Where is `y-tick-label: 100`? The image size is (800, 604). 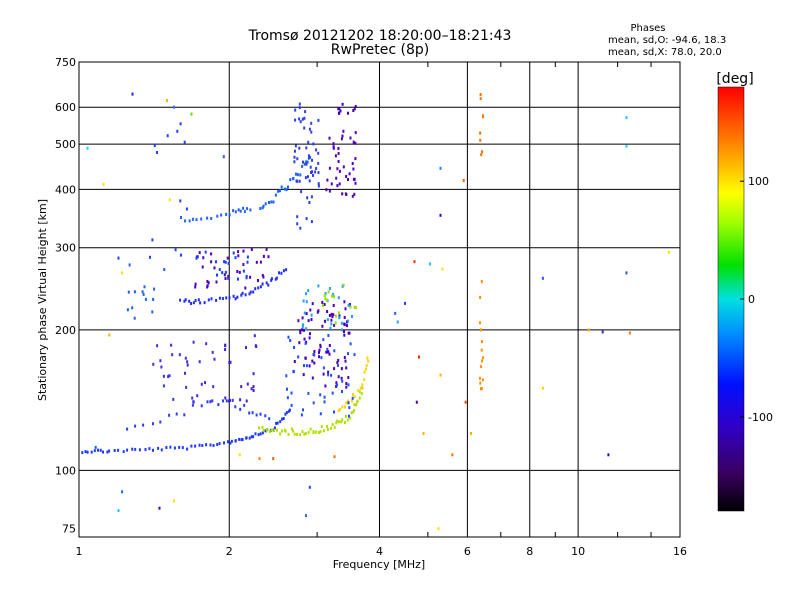 y-tick-label: 100 is located at coordinates (65, 470).